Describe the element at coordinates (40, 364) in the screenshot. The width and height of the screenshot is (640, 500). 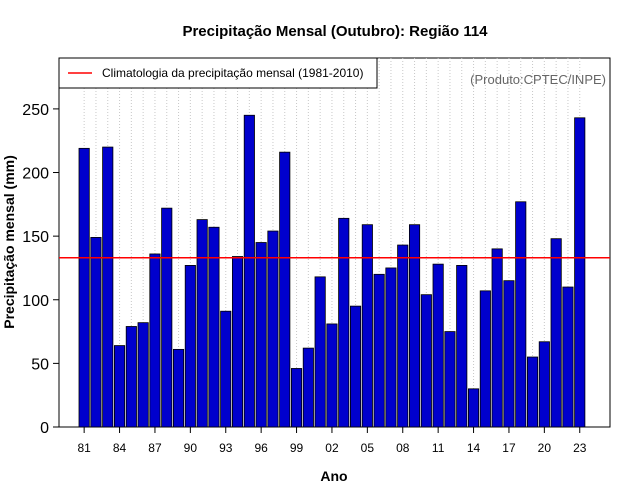
I see `y-tick-label: 50` at that location.